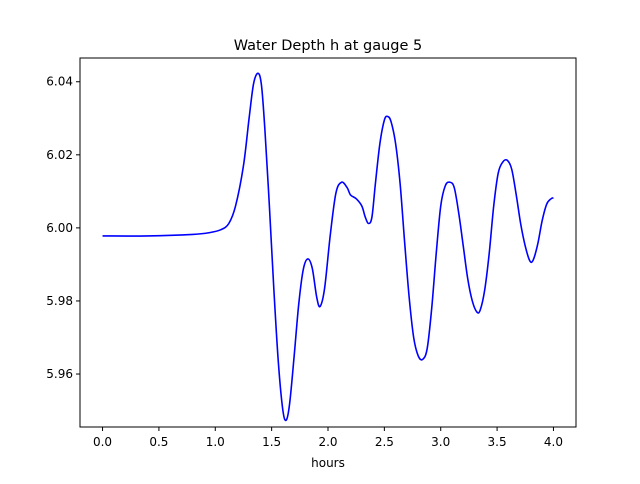 The image size is (640, 484). Describe the element at coordinates (59, 228) in the screenshot. I see `y-tick-label: 6.00` at that location.